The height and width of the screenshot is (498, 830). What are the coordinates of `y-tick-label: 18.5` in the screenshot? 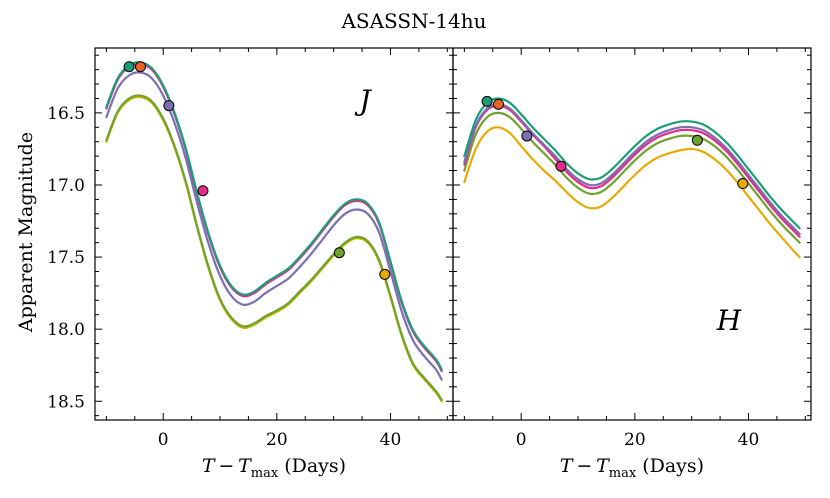 It's located at (66, 402).